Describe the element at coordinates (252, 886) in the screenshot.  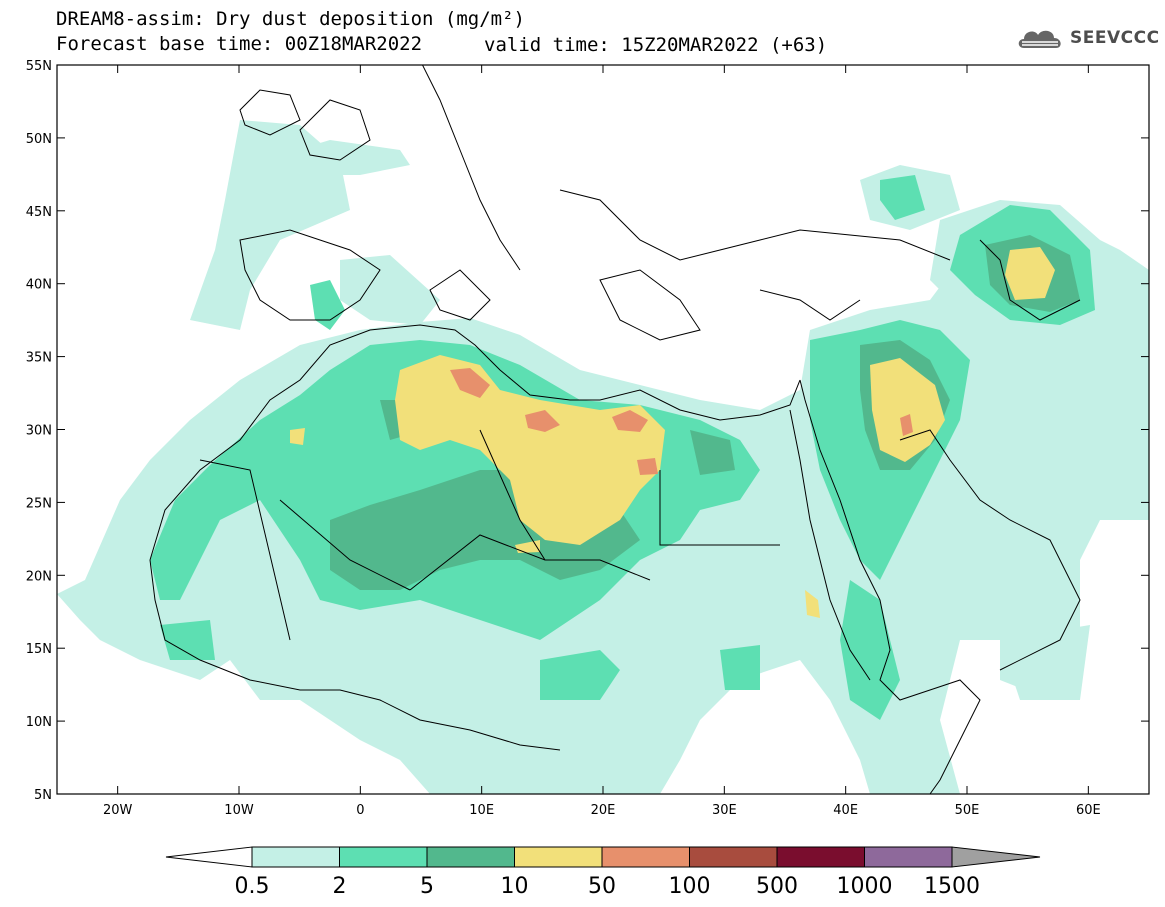
I see `colorbar-label: 0.5` at that location.